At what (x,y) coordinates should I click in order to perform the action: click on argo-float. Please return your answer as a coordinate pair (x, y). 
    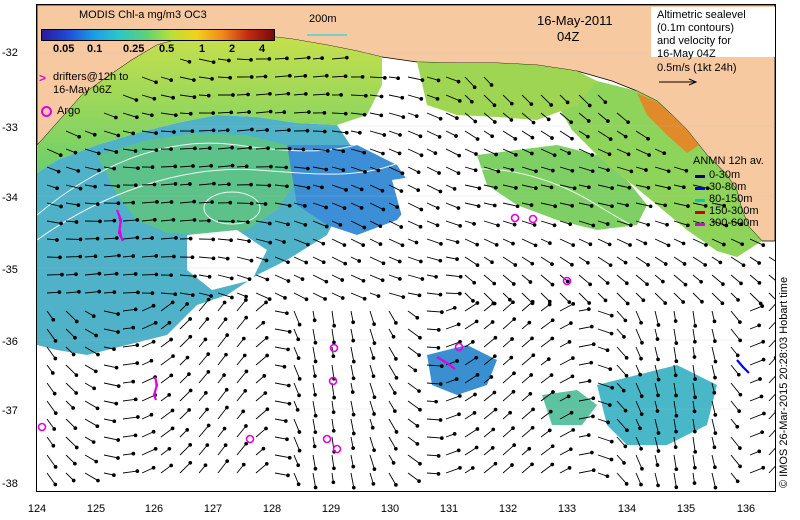
    Looking at the image, I should click on (42, 427).